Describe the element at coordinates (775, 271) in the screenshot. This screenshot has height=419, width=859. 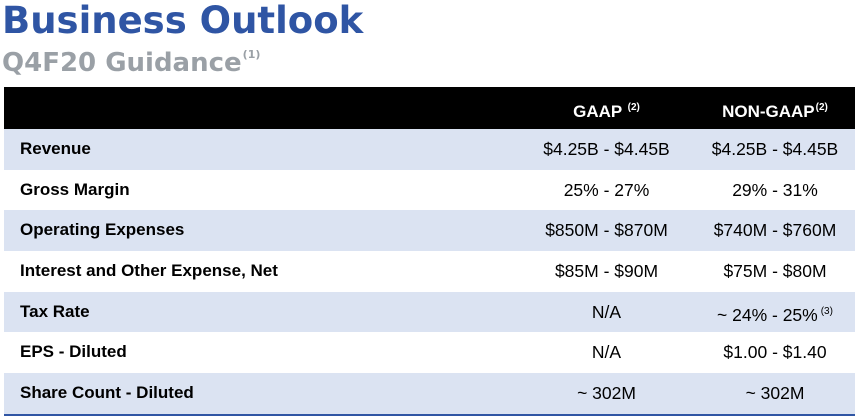
I see `nongaap-value: $75M - $80M` at that location.